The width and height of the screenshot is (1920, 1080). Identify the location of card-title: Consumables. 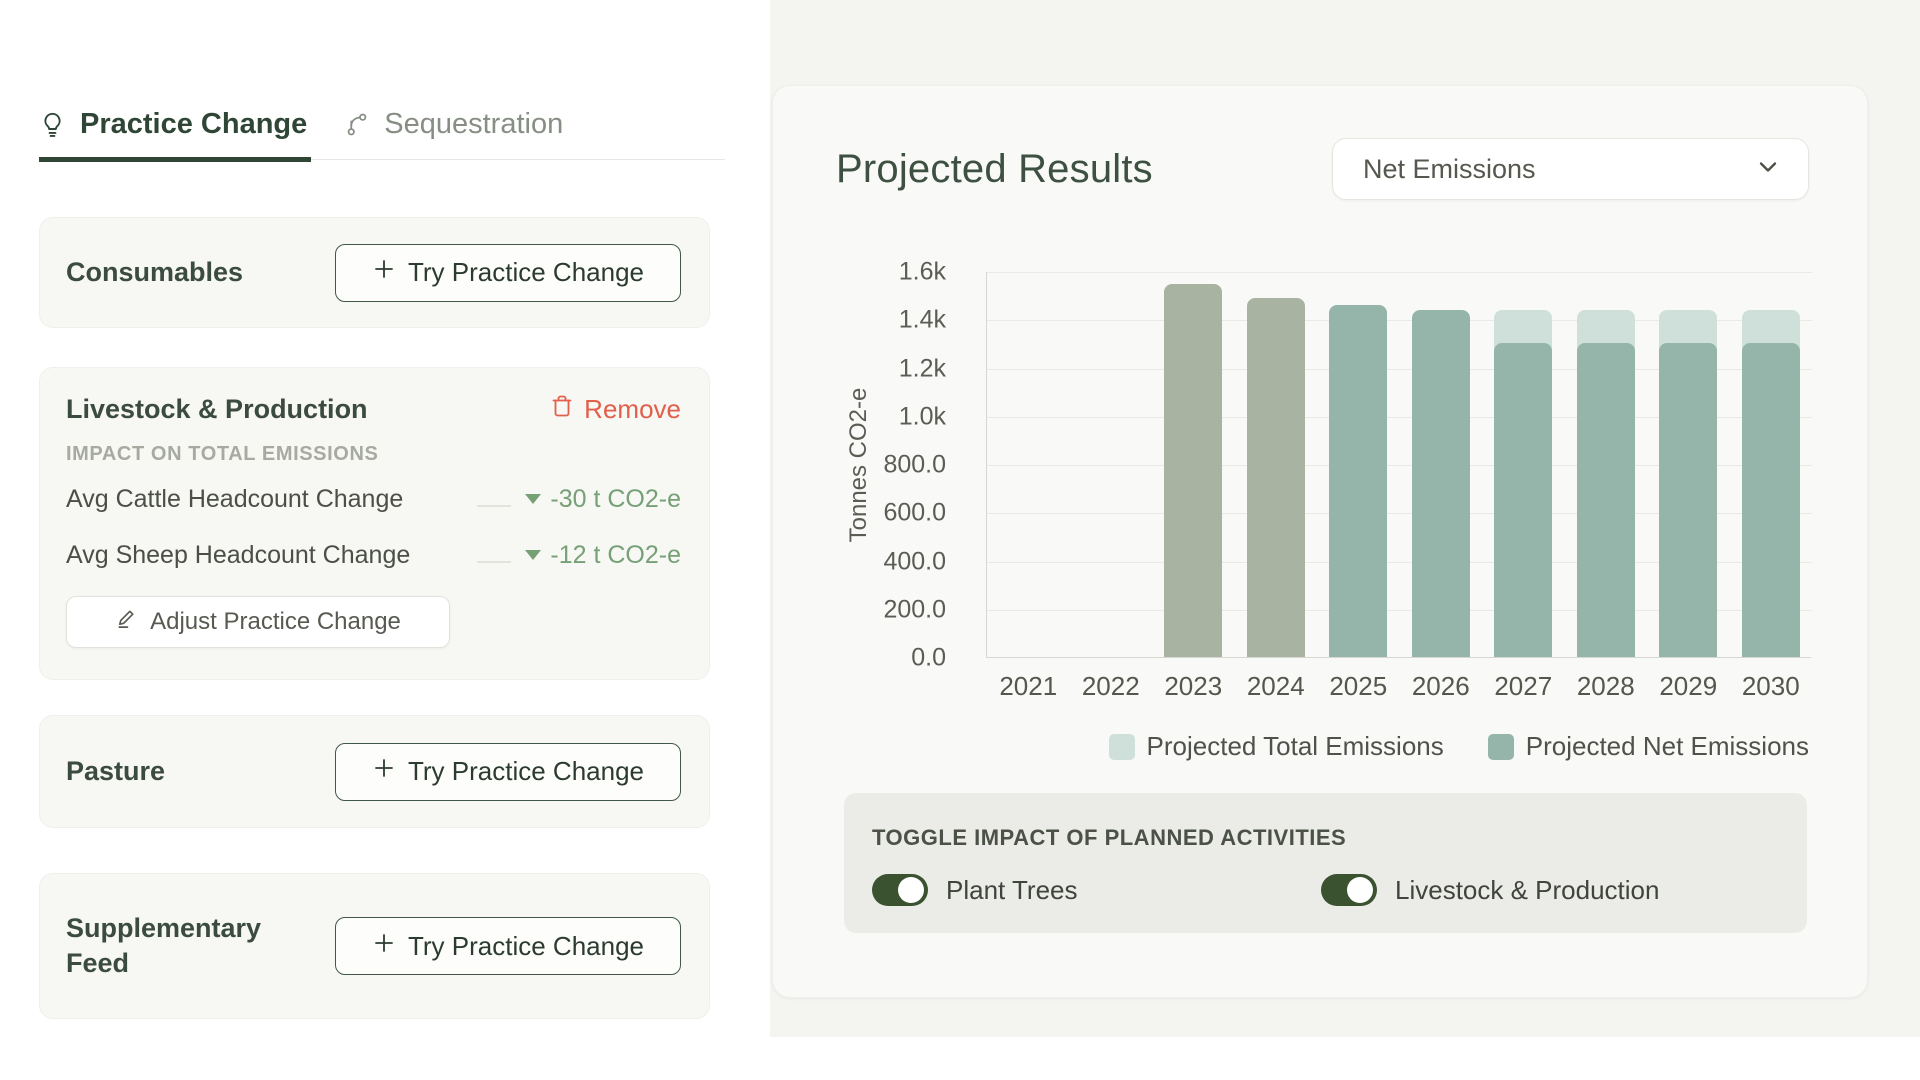
(155, 271).